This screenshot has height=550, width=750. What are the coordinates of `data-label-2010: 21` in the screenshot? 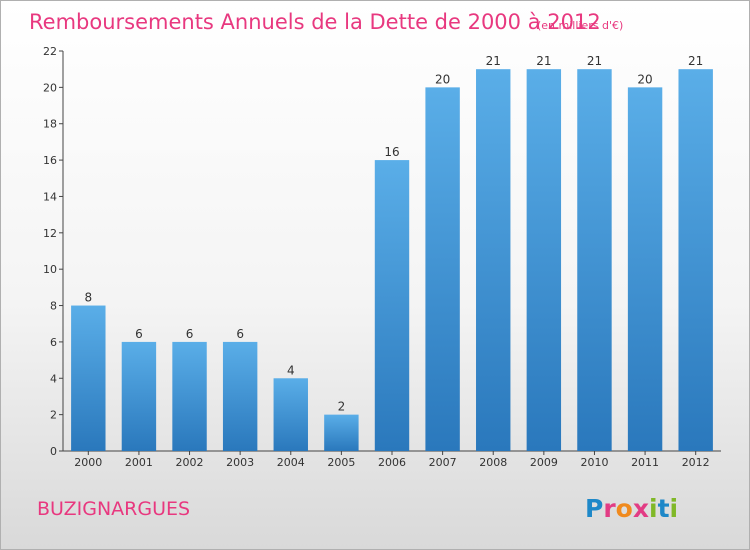 It's located at (594, 61).